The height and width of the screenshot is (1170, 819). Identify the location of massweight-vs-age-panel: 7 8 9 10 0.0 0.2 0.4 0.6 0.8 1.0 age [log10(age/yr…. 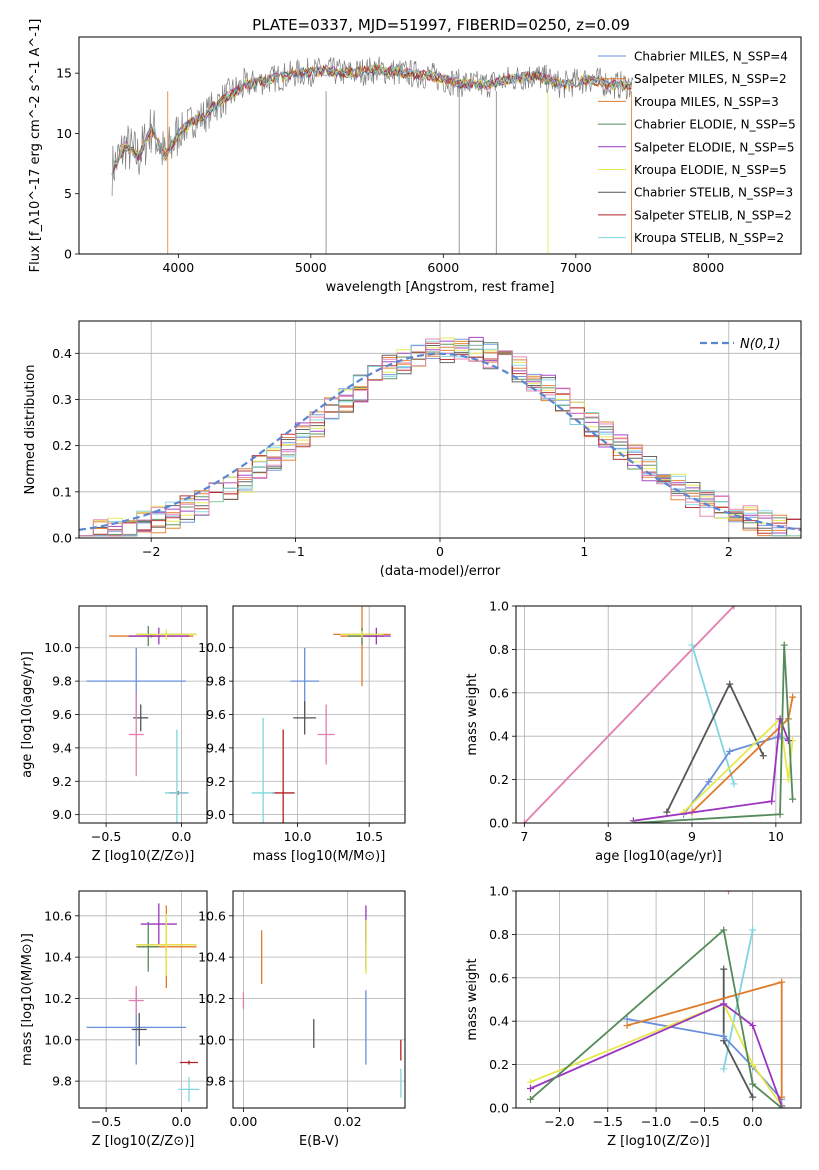
(633, 731).